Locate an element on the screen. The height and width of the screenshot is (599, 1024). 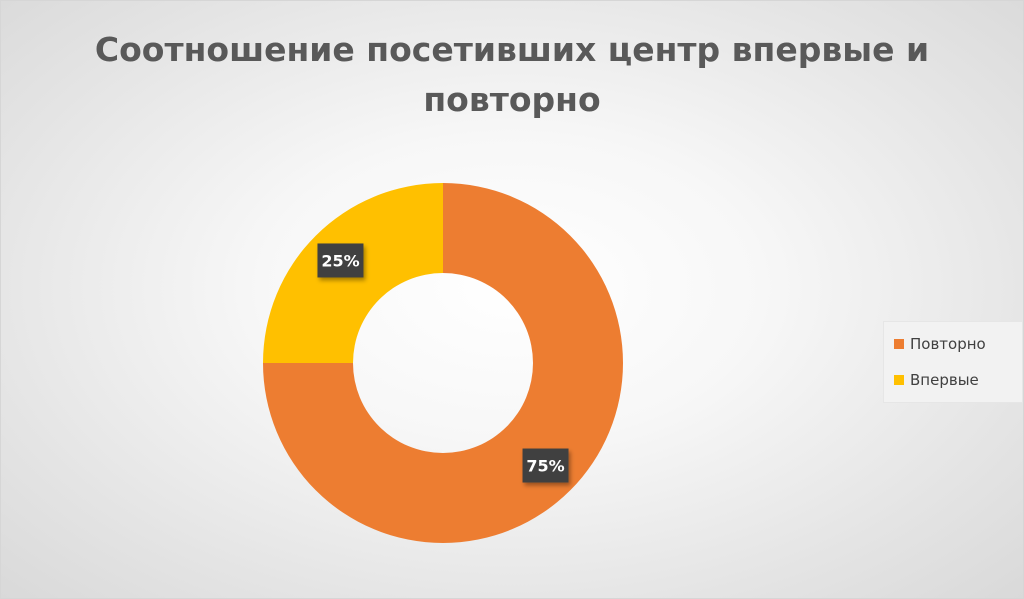
legend-label-vpervye: Впервые is located at coordinates (944, 380).